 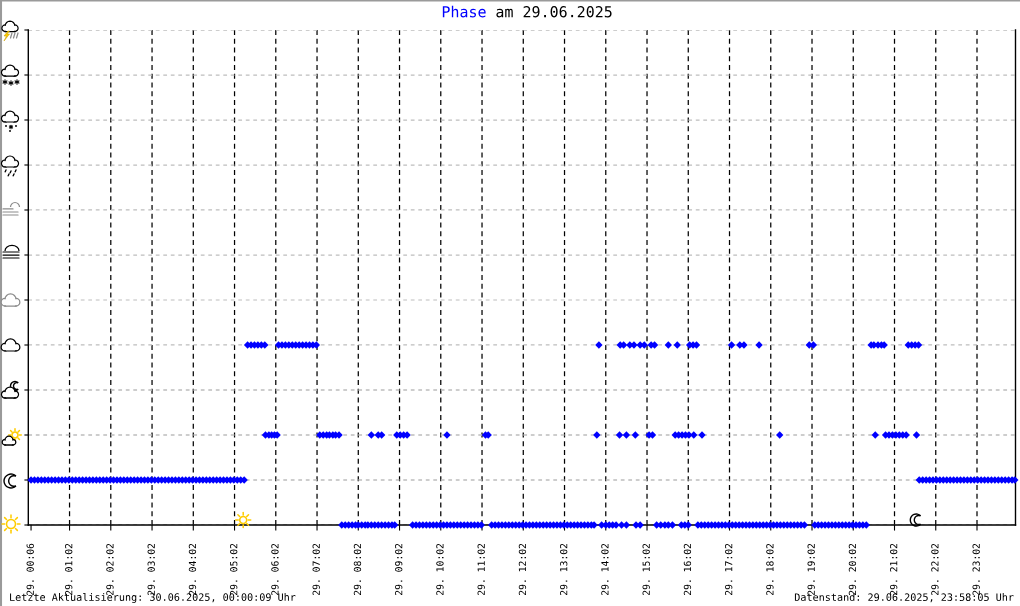 I want to click on chart-title: Phase am 29.06.2025, so click(x=527, y=11).